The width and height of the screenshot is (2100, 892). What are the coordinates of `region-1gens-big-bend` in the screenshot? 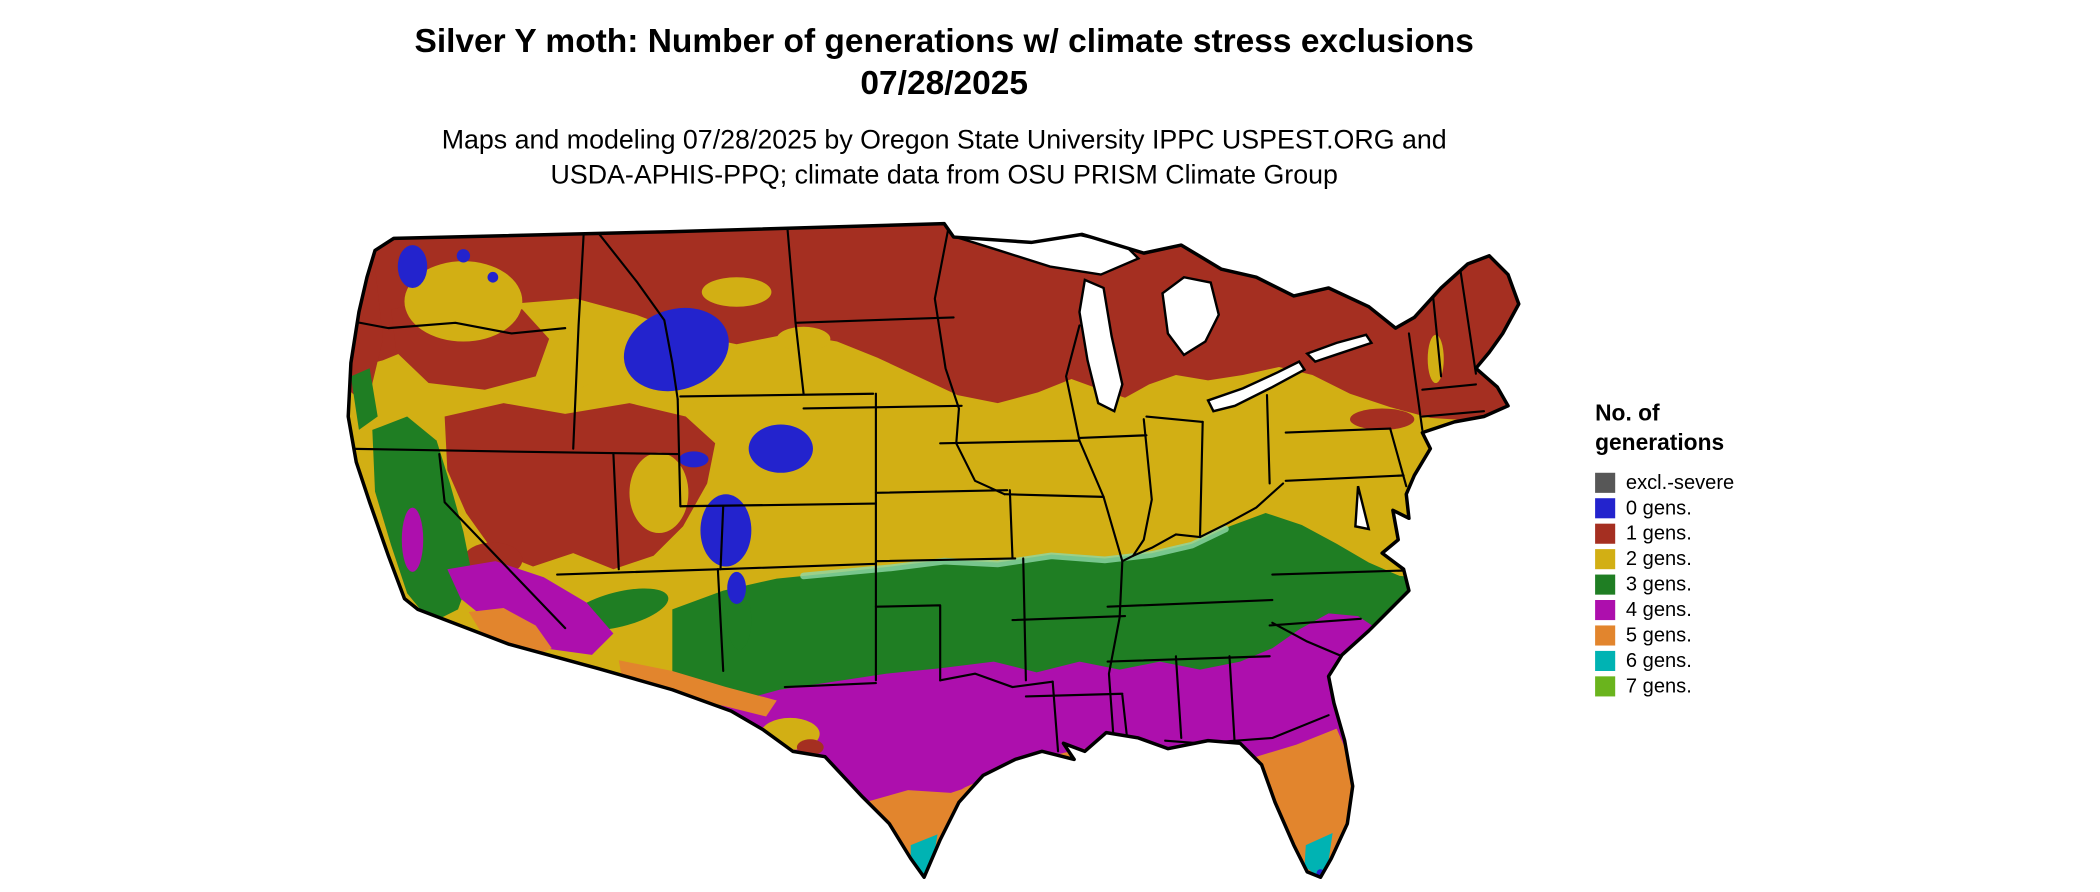 It's located at (810, 747).